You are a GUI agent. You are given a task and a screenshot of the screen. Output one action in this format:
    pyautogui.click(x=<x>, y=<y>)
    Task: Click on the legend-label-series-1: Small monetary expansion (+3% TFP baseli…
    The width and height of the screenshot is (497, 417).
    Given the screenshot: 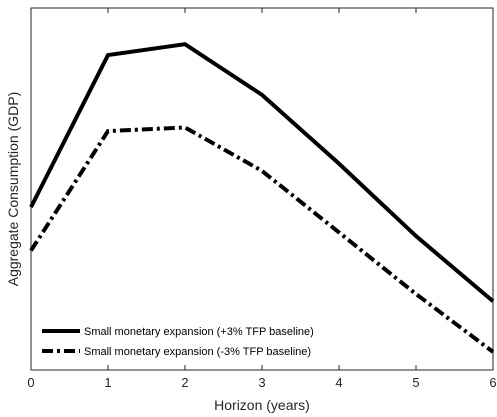 What is the action you would take?
    pyautogui.click(x=199, y=332)
    